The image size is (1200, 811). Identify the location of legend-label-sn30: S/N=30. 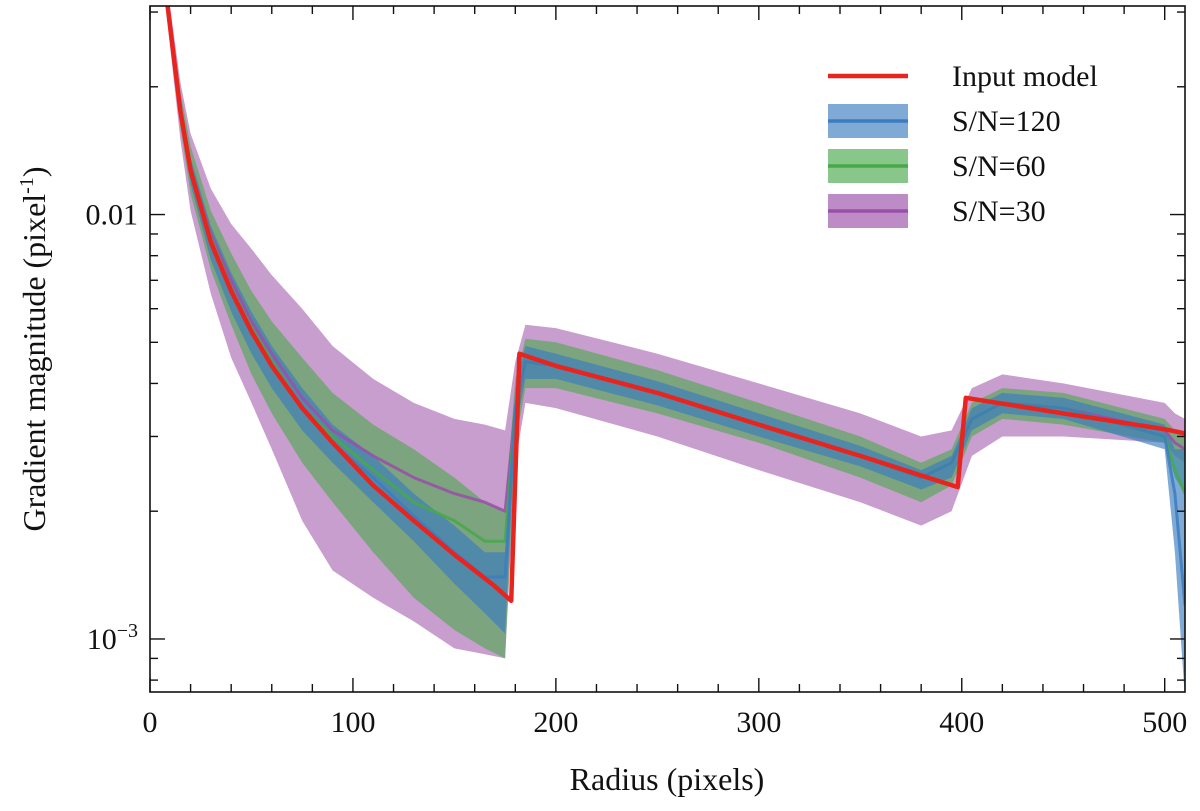
(999, 211).